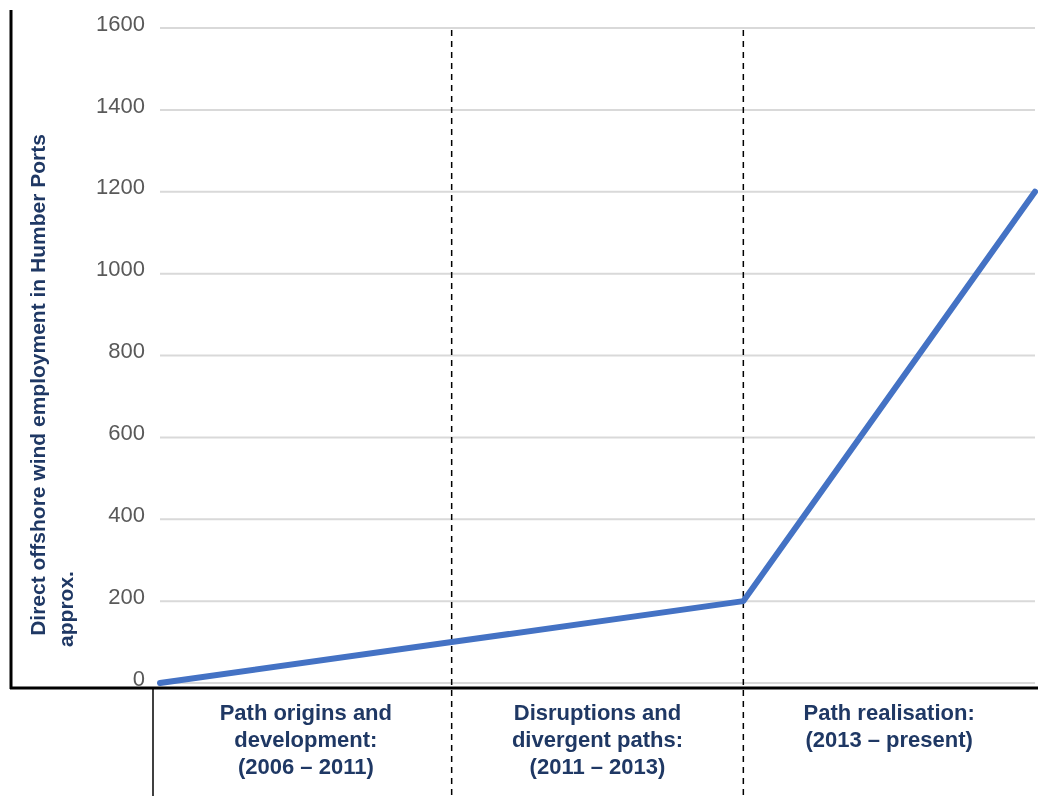 This screenshot has width=1038, height=796. What do you see at coordinates (120, 105) in the screenshot?
I see `y-tick-label: 1400` at bounding box center [120, 105].